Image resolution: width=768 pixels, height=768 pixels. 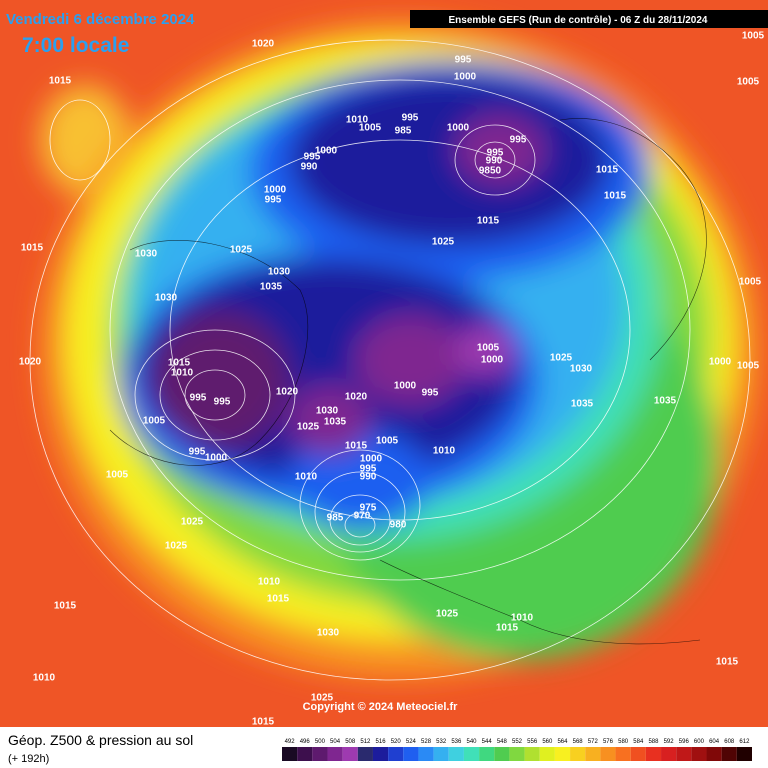 I want to click on scale-label: 492, so click(x=290, y=742).